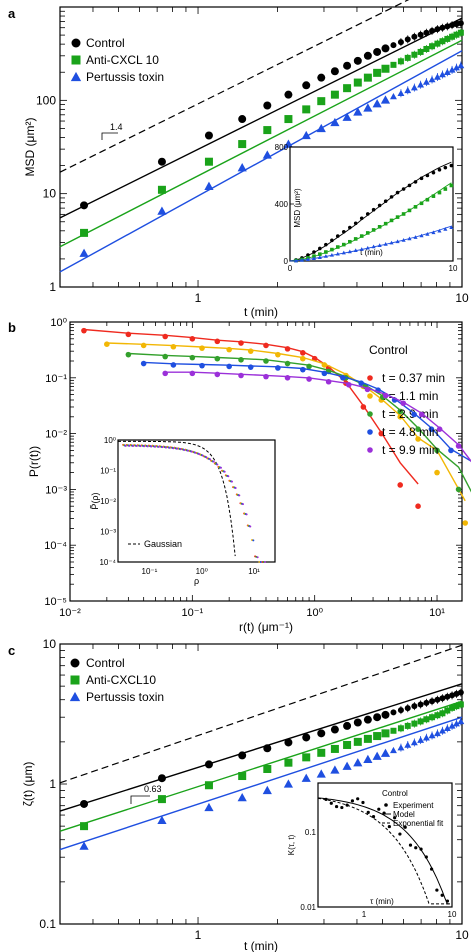 This screenshot has height=952, width=471. I want to click on inset-y-tick-label: 0, so click(286, 261).